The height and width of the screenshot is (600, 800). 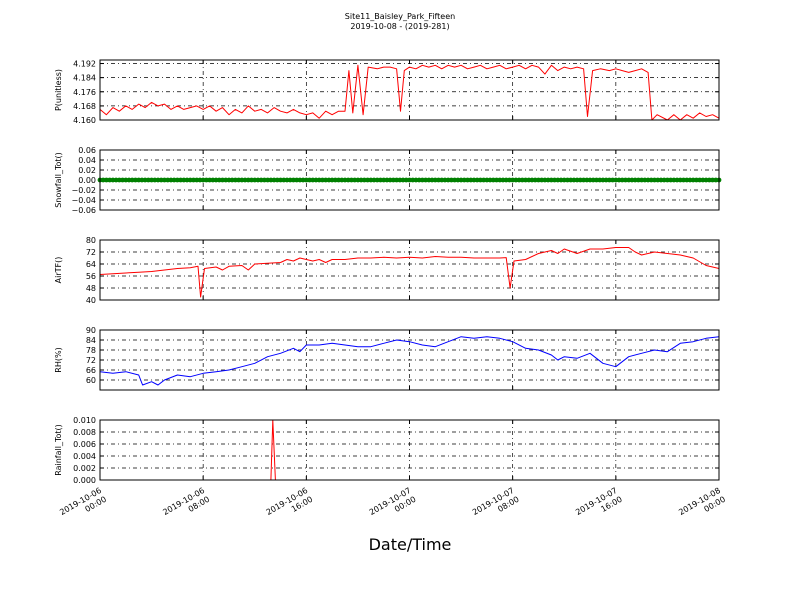 What do you see at coordinates (91, 240) in the screenshot?
I see `y-tick-label: 80` at bounding box center [91, 240].